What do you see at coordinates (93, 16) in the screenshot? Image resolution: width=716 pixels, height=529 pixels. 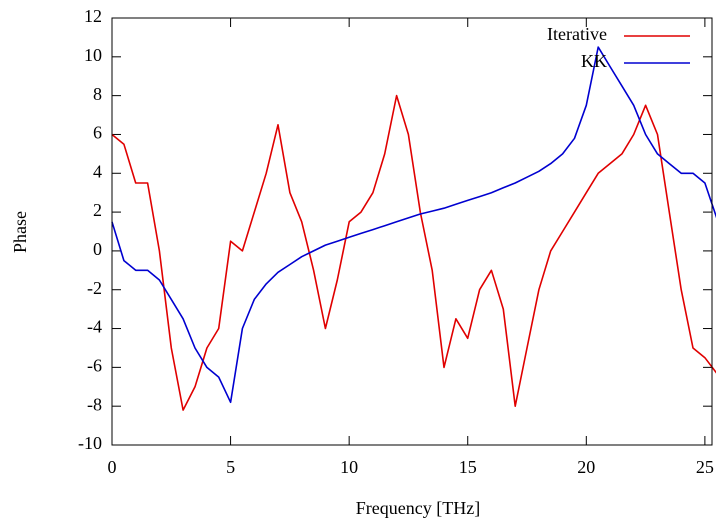 I see `y-tick-label: 12` at bounding box center [93, 16].